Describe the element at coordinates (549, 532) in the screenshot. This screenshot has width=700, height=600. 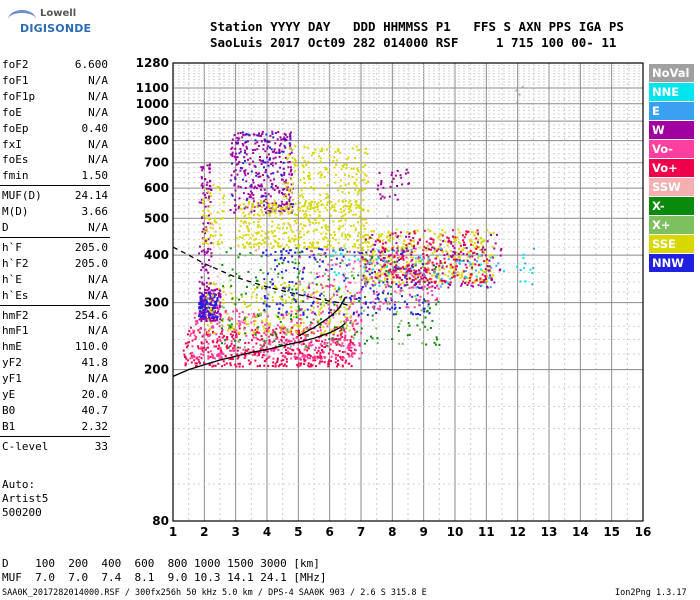
I see `x-tick-label: 13` at that location.